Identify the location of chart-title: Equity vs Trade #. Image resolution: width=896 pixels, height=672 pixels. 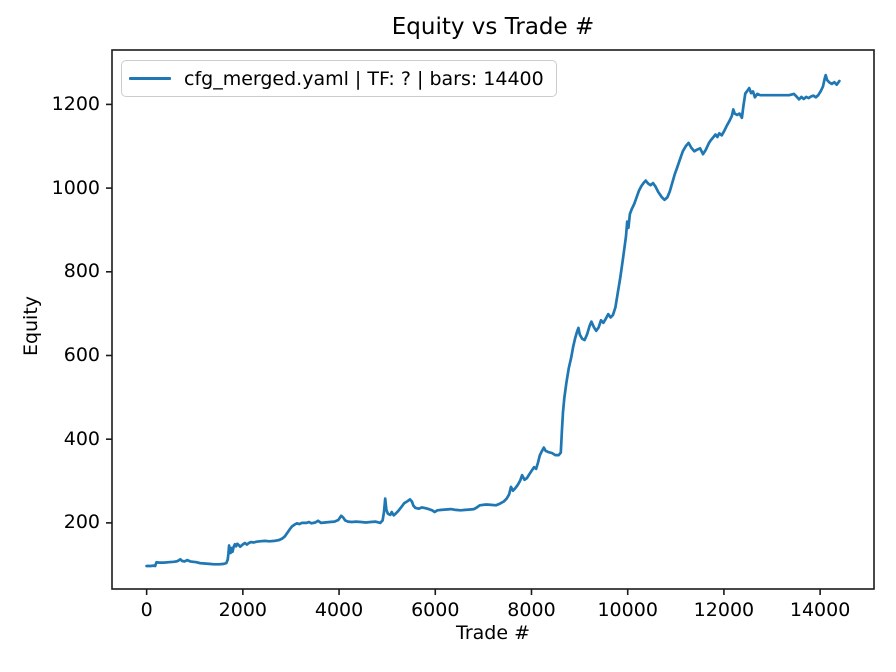
(493, 27).